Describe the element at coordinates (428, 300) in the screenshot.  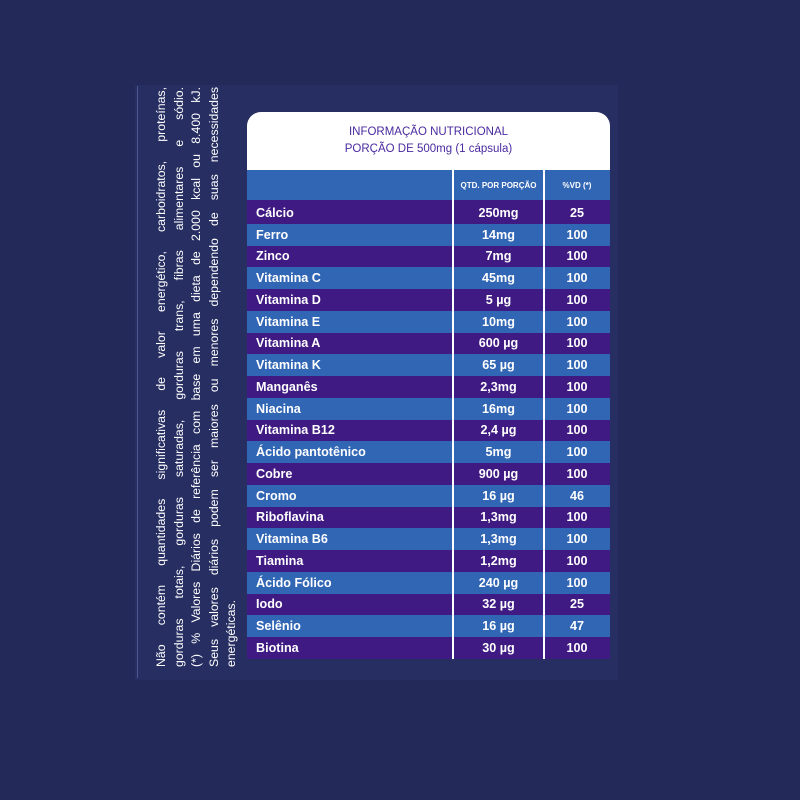
I see `table-row: Vitamina D 5 µg 100` at that location.